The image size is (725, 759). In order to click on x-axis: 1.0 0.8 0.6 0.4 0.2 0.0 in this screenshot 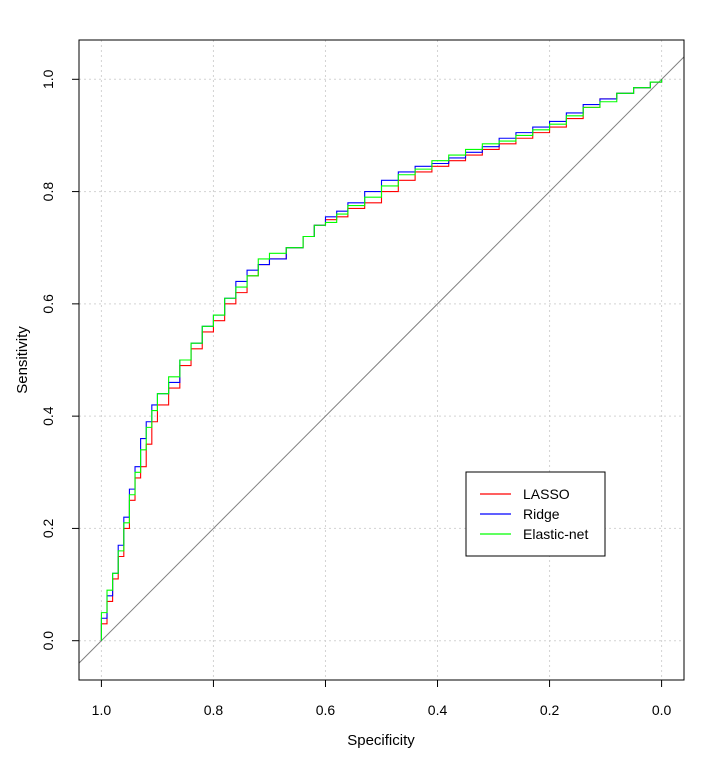, I will do `click(382, 698)`.